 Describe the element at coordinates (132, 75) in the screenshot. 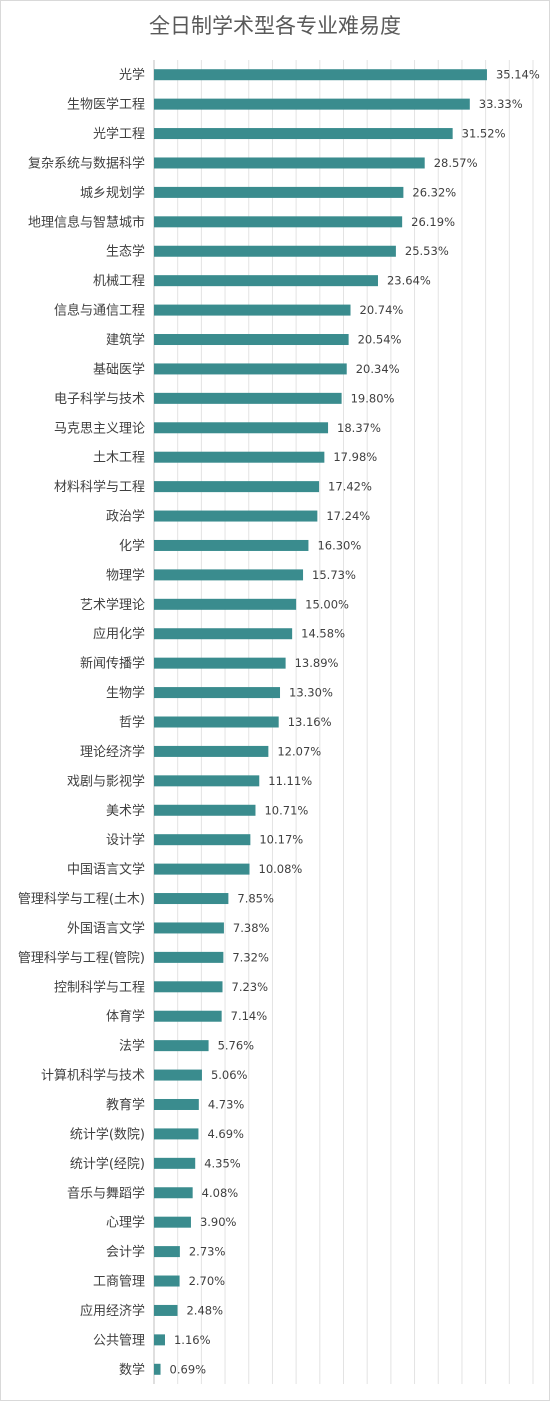

I see `category-label: 光学` at that location.